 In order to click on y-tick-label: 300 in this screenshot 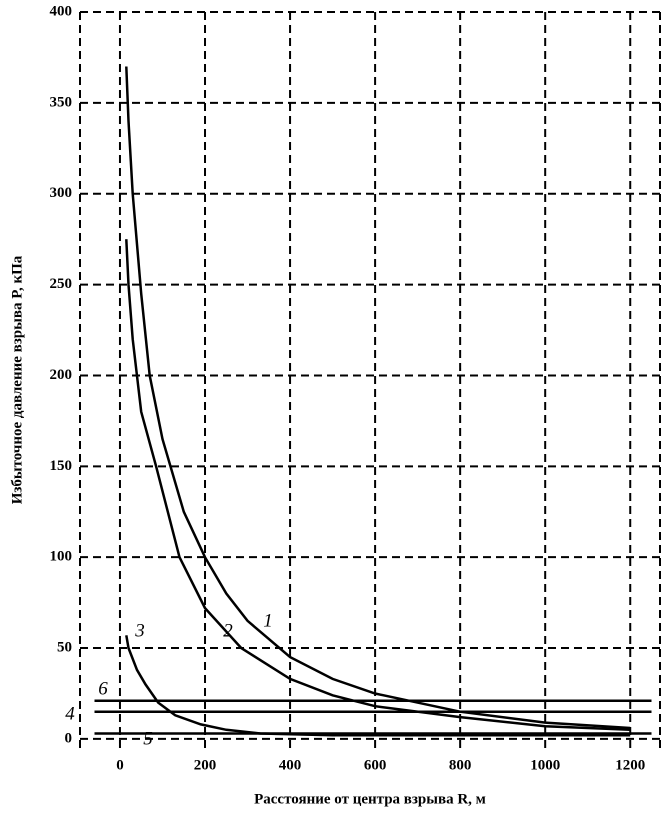, I will do `click(61, 193)`.